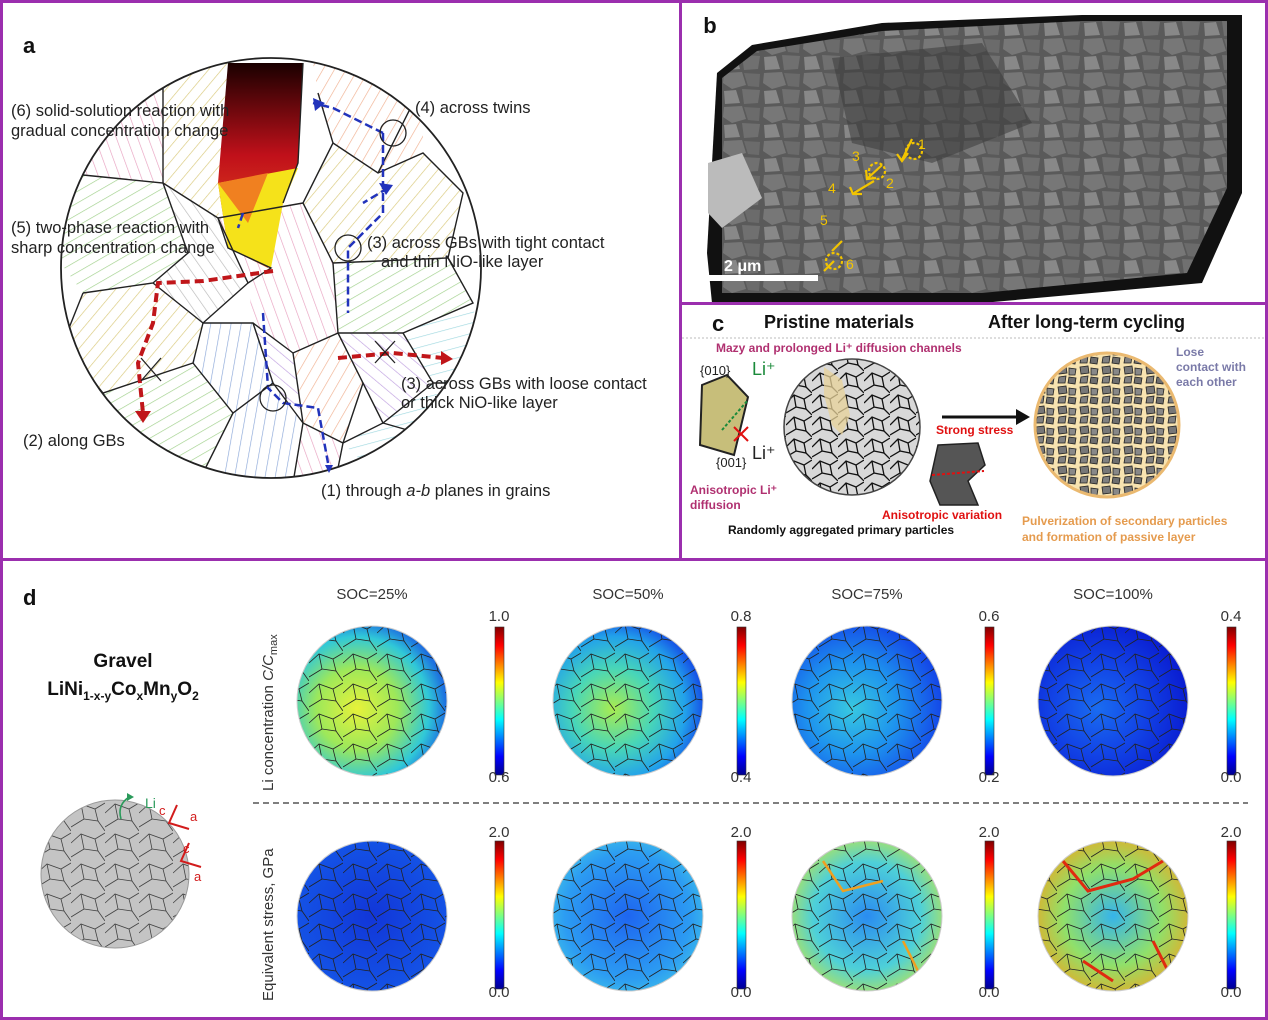 This screenshot has height=1020, width=1268. Describe the element at coordinates (271, 268) in the screenshot. I see `grain-diffusion-diagram` at that location.